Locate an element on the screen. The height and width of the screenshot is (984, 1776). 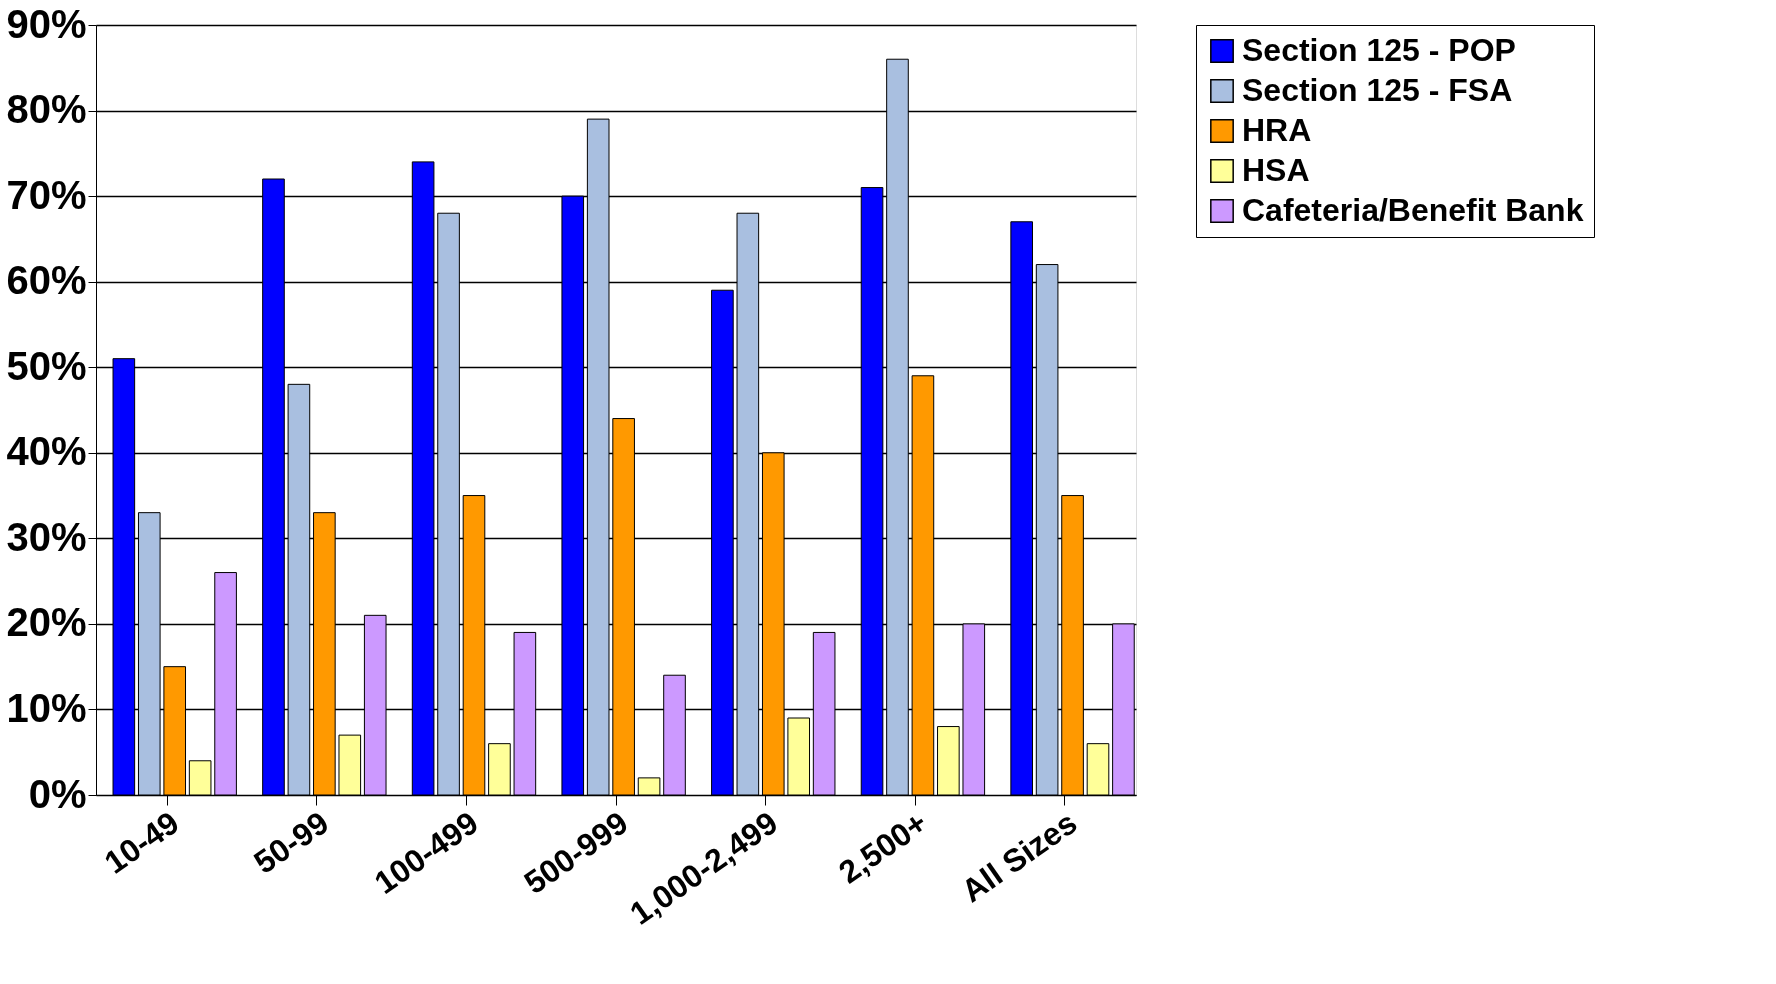
legend-label: HSA is located at coordinates (1276, 170).